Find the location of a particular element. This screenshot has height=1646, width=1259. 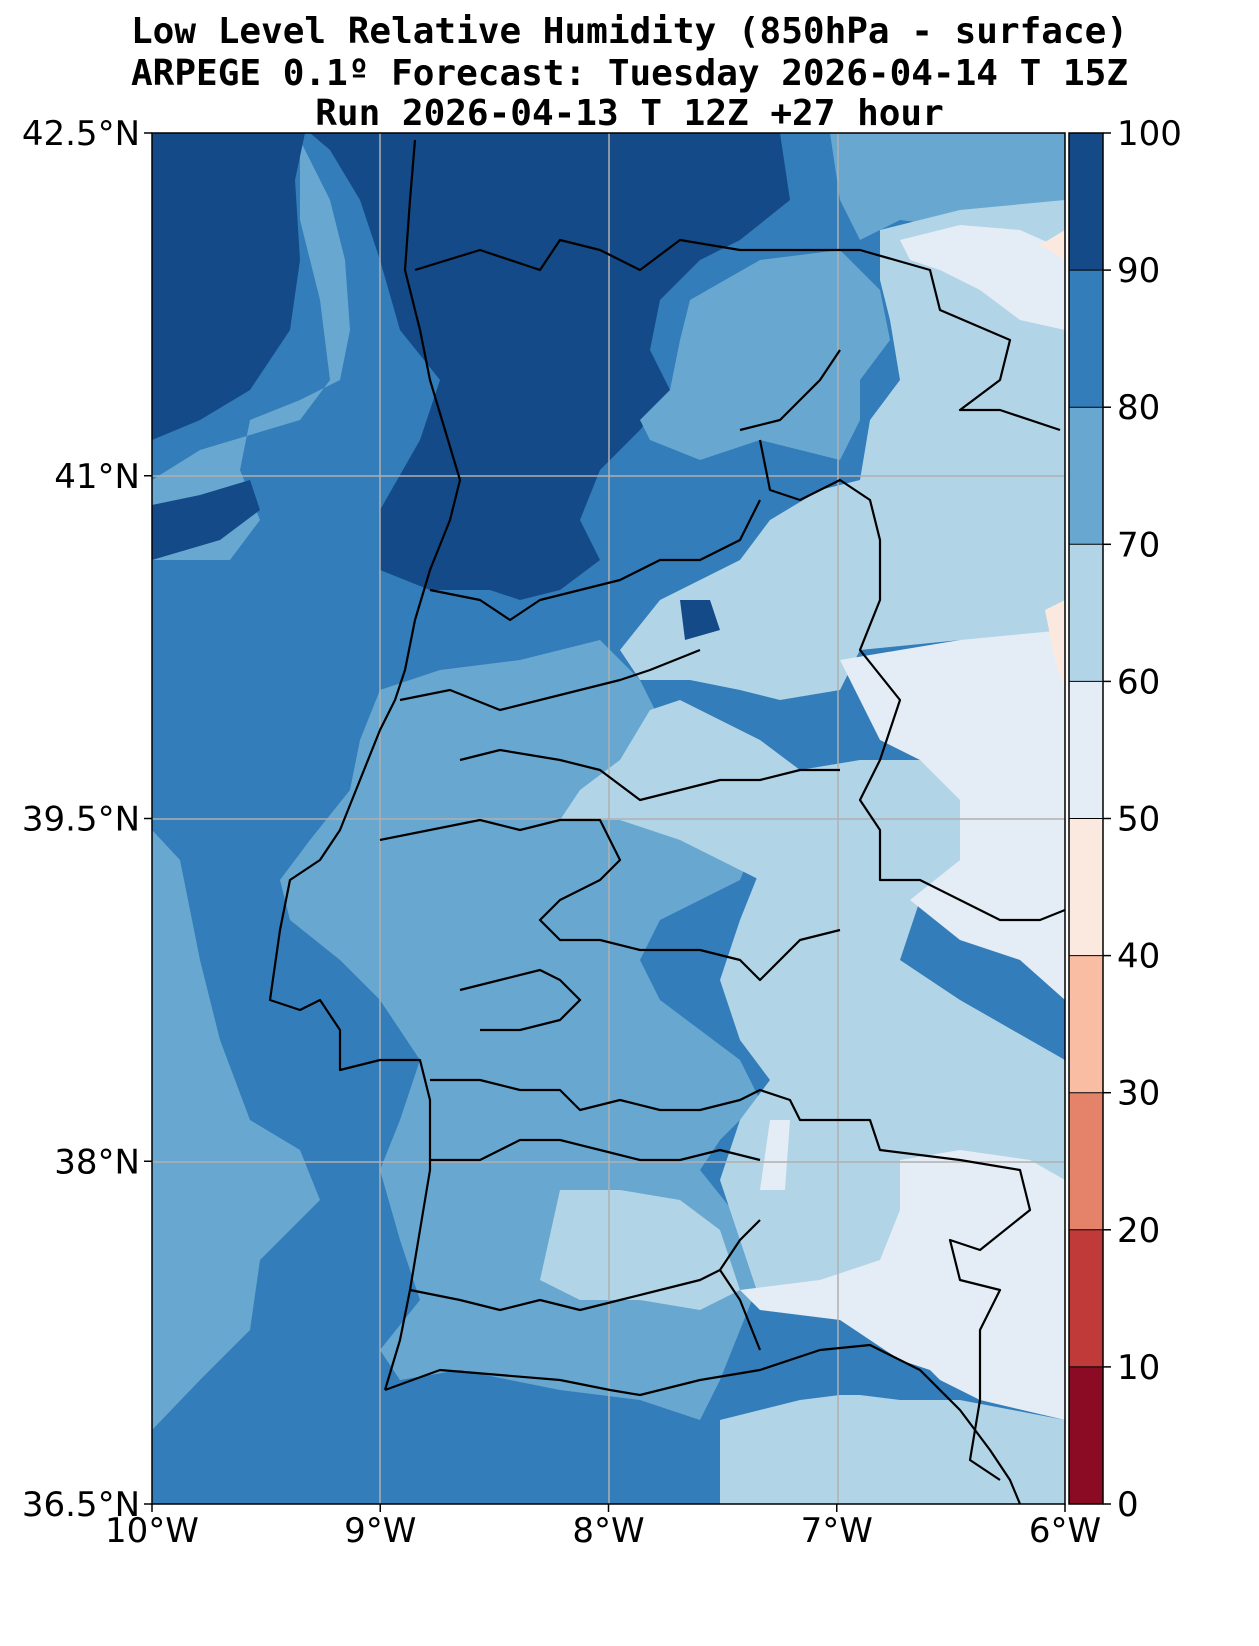

field-60-70-northeast is located at coordinates (842, 450).